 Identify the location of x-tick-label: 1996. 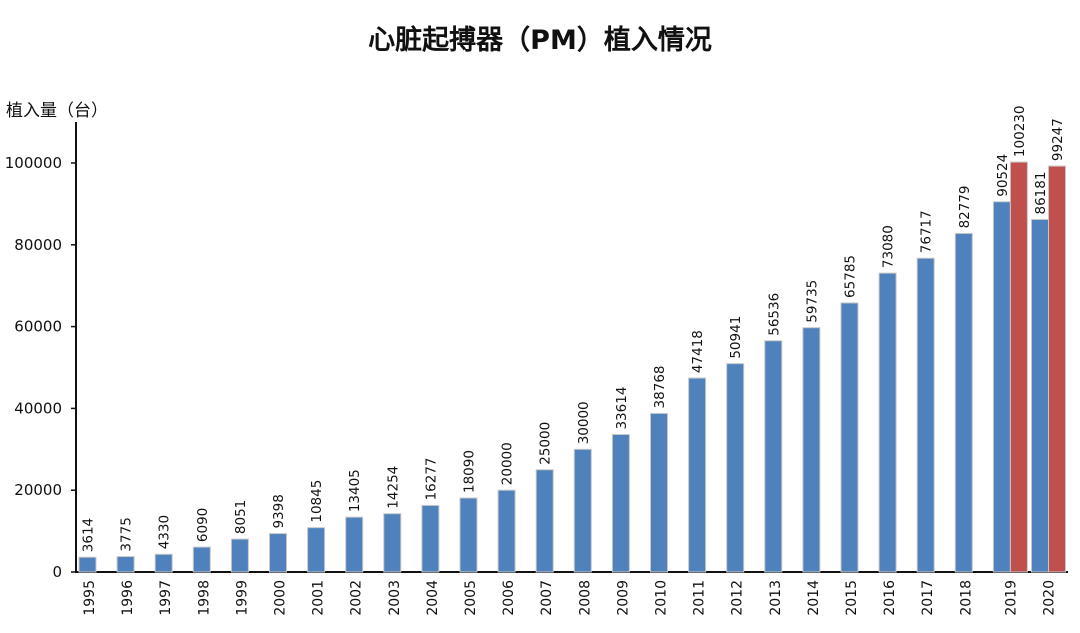
(128, 598).